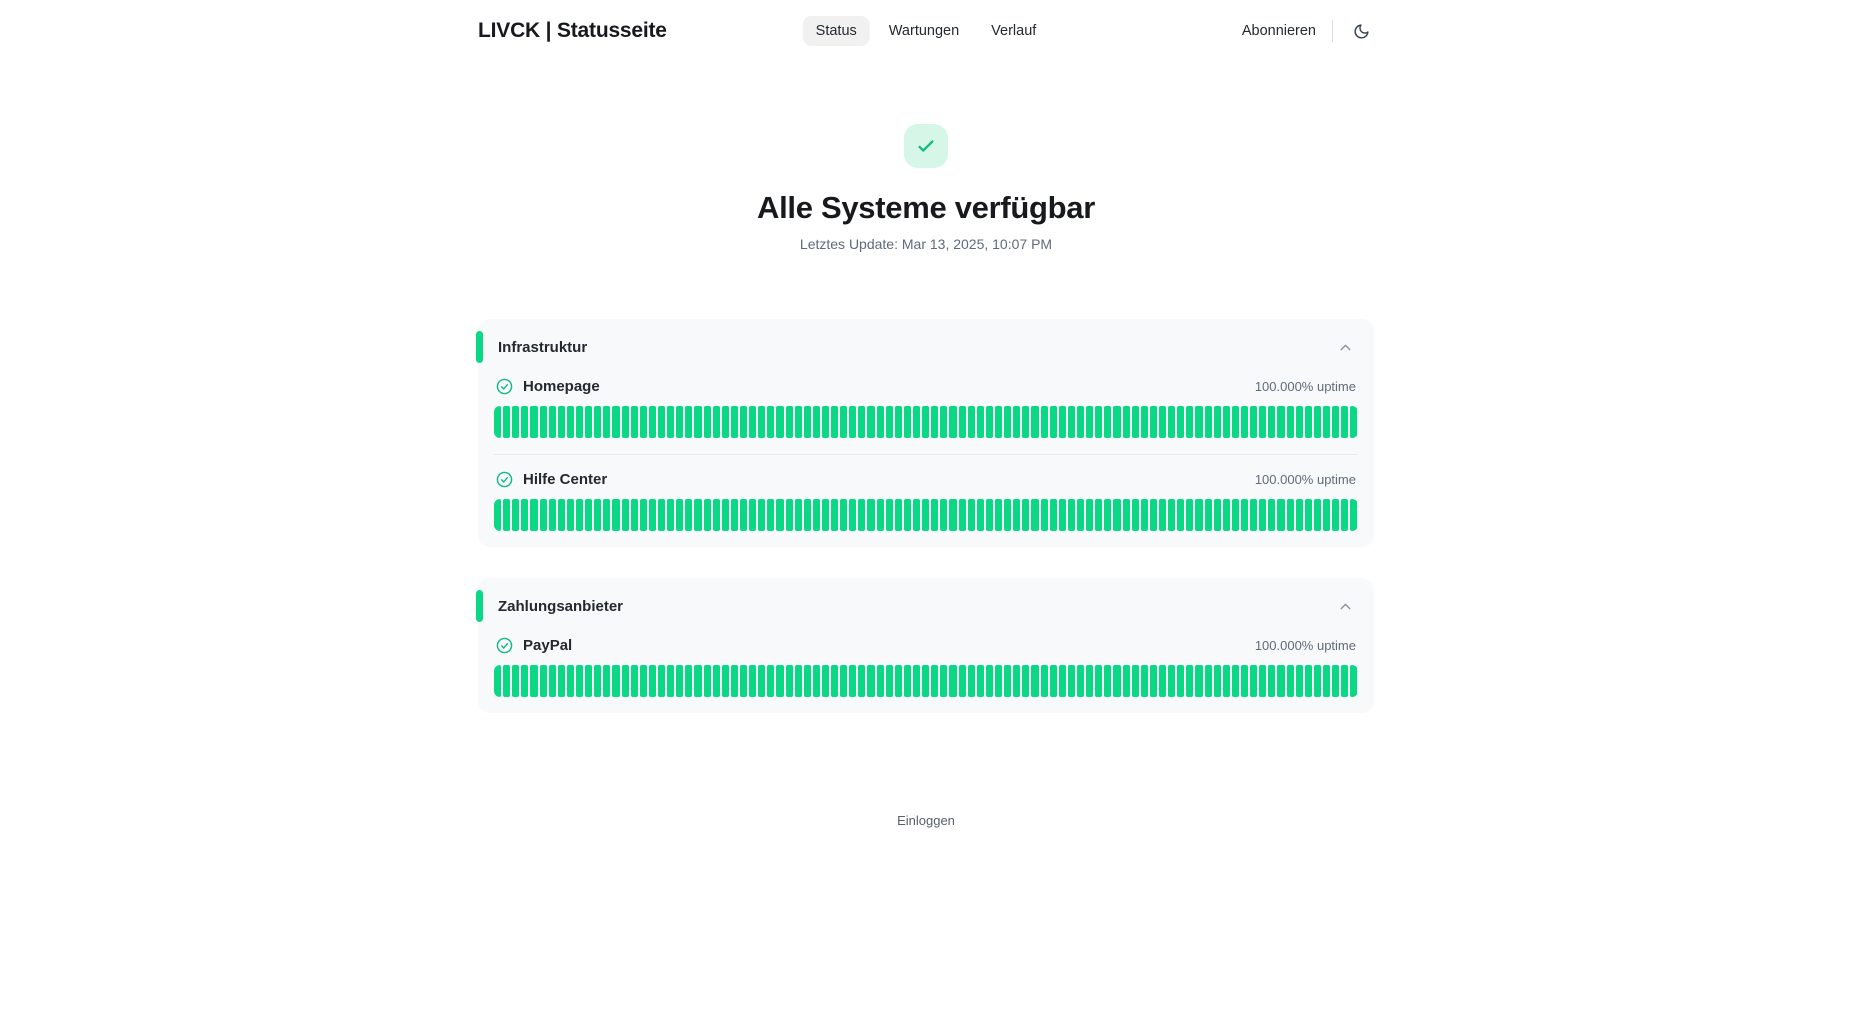 This screenshot has width=1852, height=1011. I want to click on uptime-percentage: 100.000% uptime, so click(1305, 386).